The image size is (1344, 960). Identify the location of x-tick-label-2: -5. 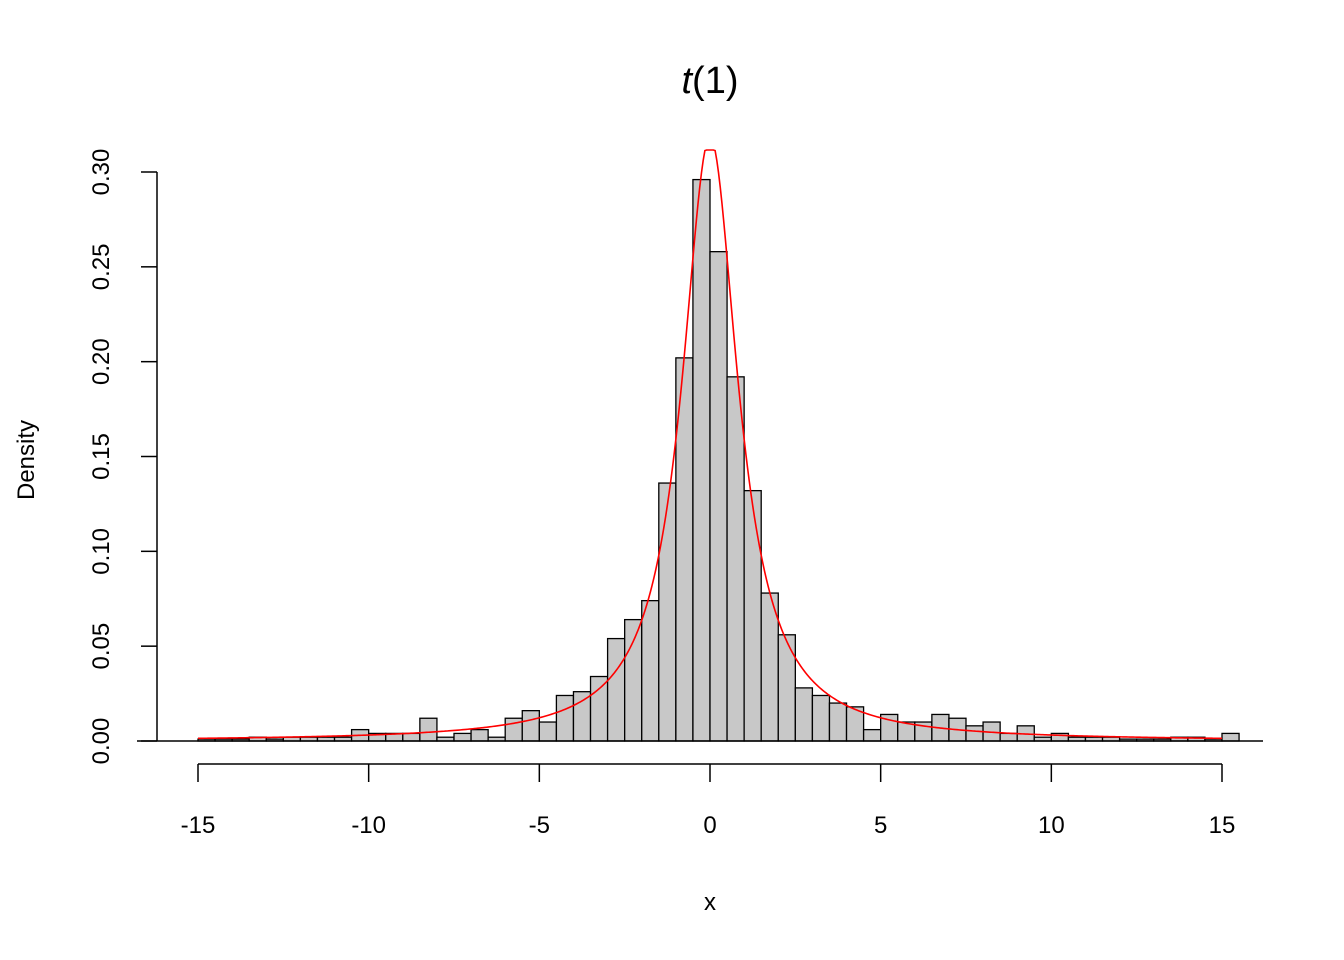
(539, 825).